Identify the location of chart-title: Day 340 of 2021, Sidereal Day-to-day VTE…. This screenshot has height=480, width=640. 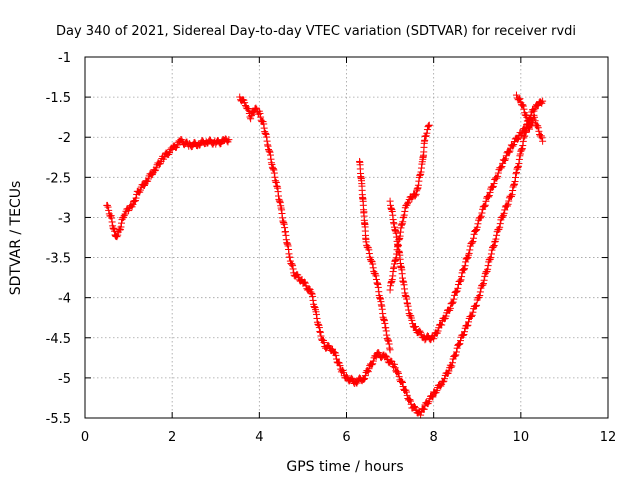
(316, 31).